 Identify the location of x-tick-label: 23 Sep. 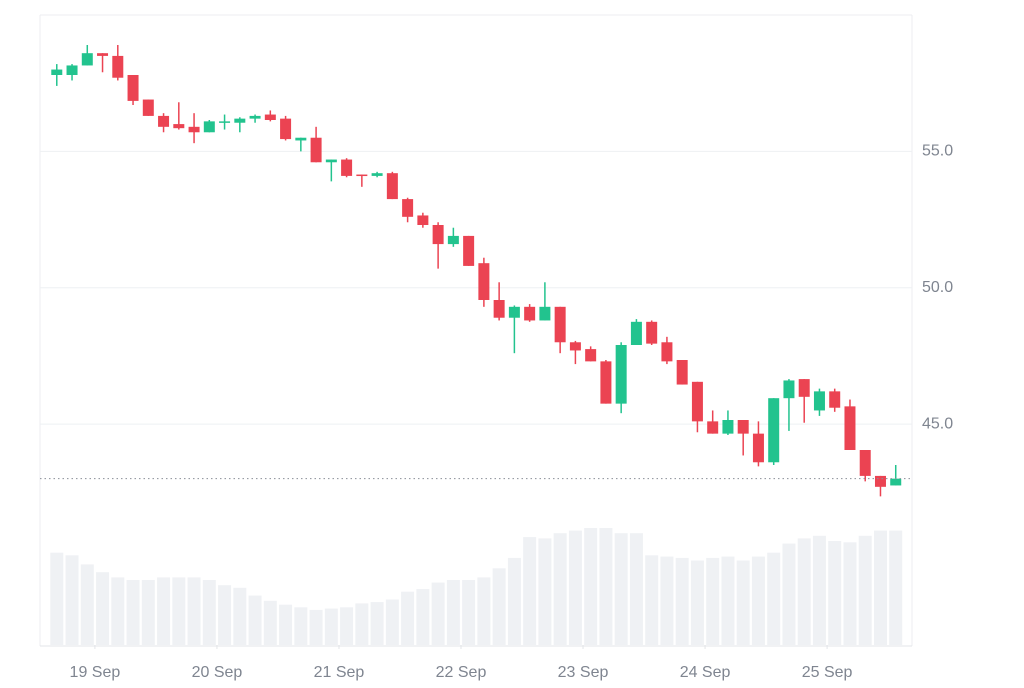
(583, 672).